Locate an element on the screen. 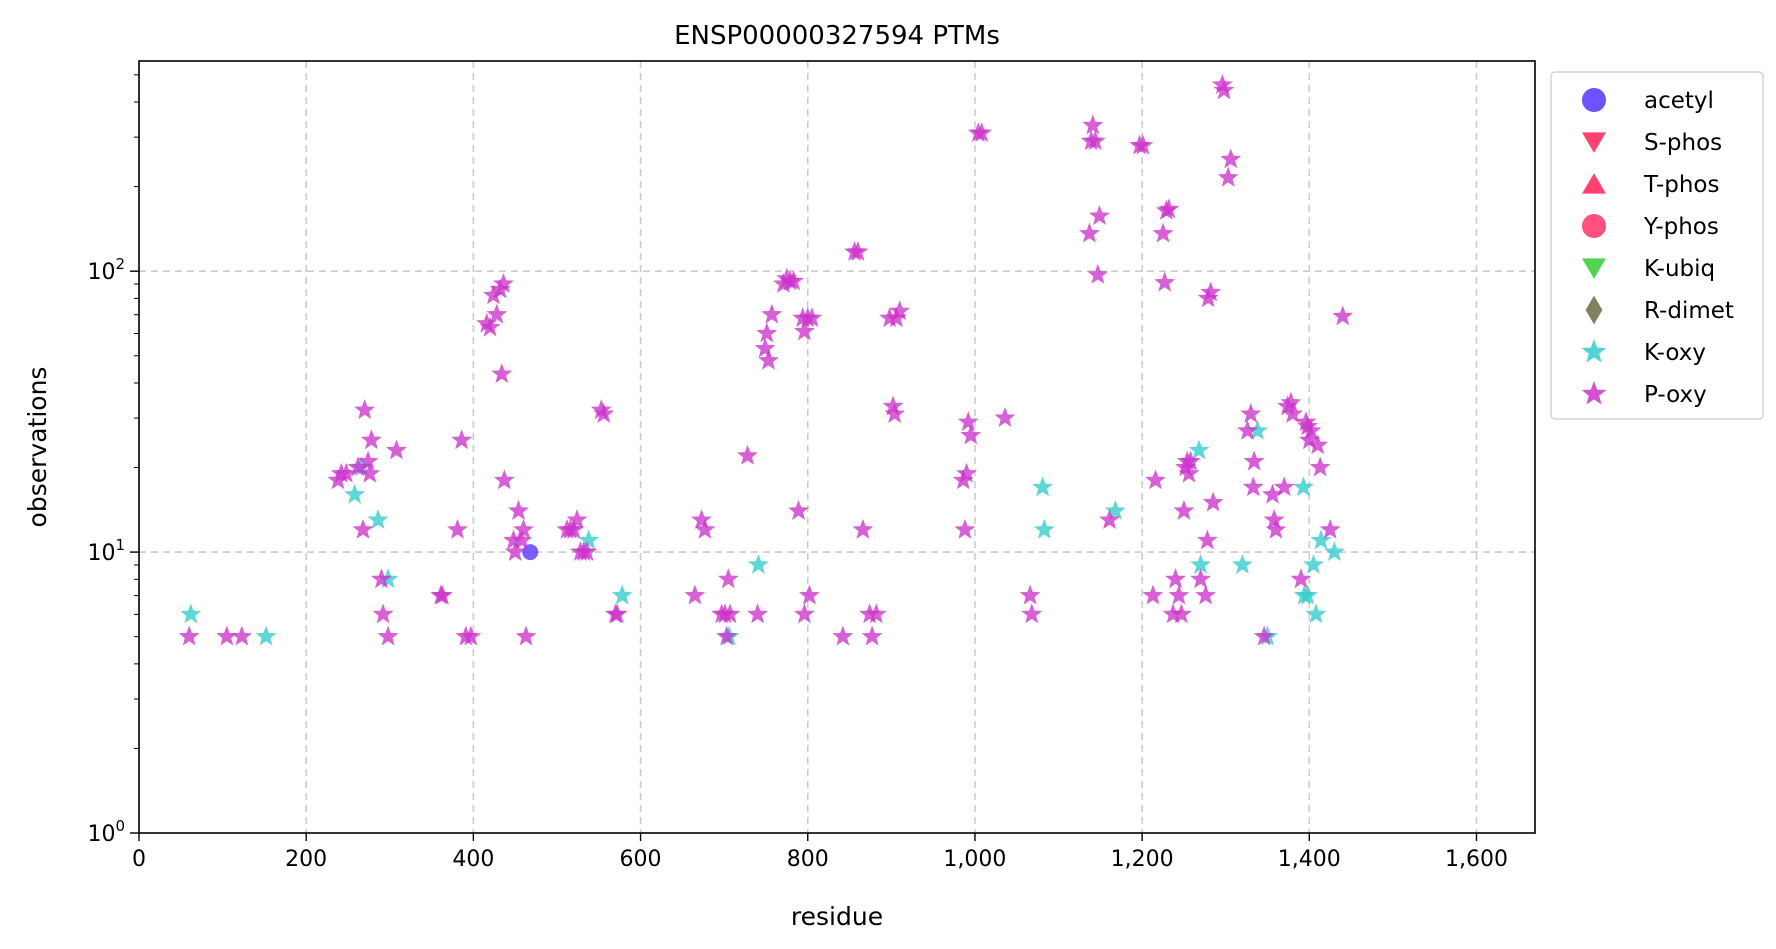  x-tick-label: 600 is located at coordinates (641, 859).